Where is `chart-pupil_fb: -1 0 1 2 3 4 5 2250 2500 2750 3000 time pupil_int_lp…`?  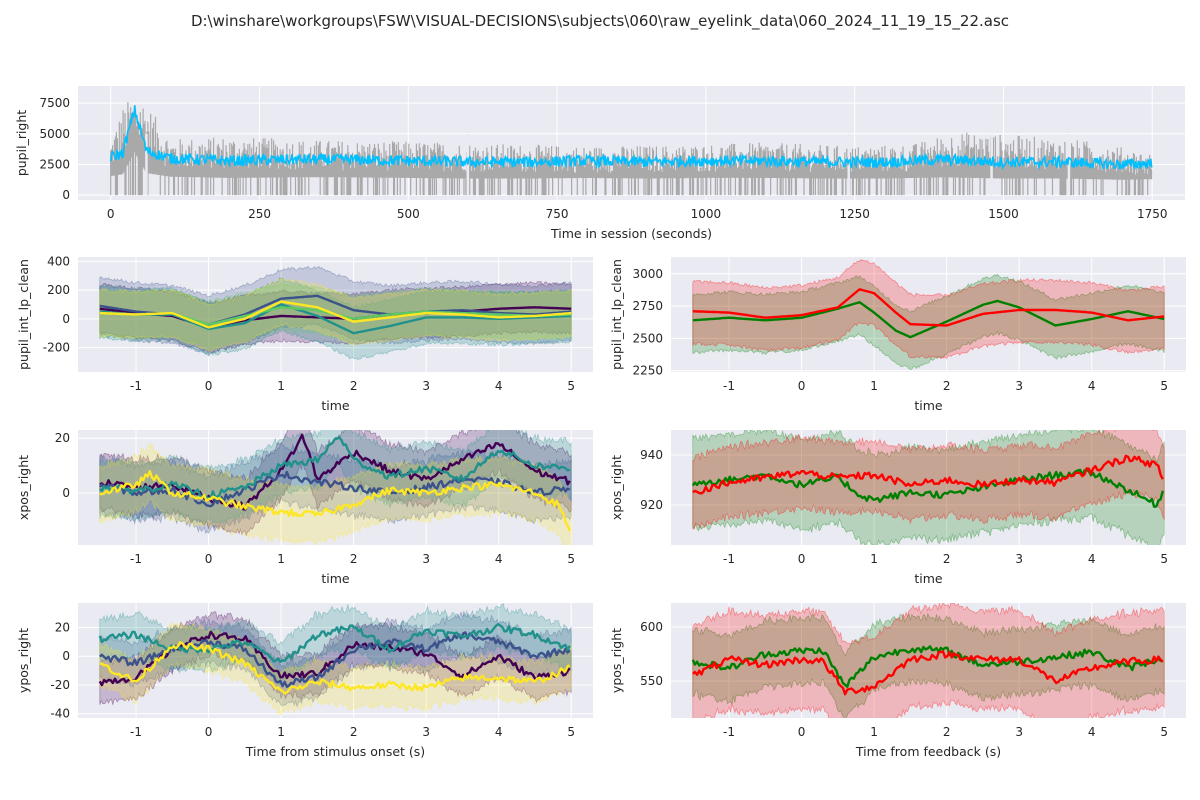
chart-pupil_fb: -1 0 1 2 3 4 5 2250 2500 2750 3000 time pupil_int_lp… is located at coordinates (897, 335).